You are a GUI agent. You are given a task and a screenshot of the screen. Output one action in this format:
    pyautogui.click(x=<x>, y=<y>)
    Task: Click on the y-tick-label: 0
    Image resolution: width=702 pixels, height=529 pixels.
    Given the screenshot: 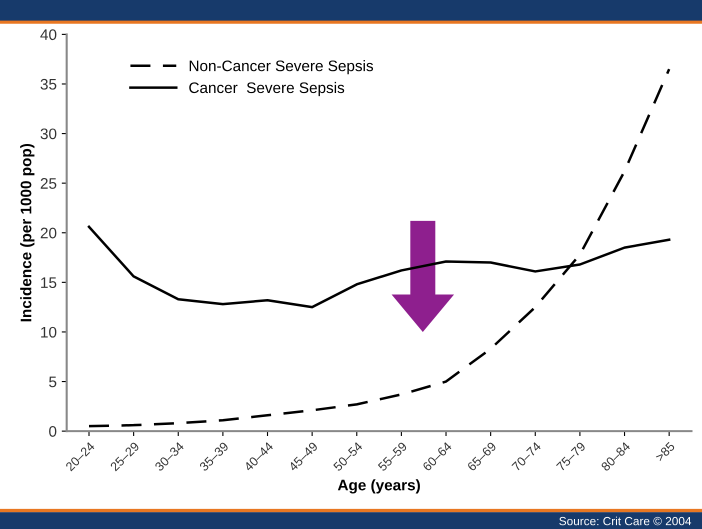 What is the action you would take?
    pyautogui.click(x=52, y=431)
    